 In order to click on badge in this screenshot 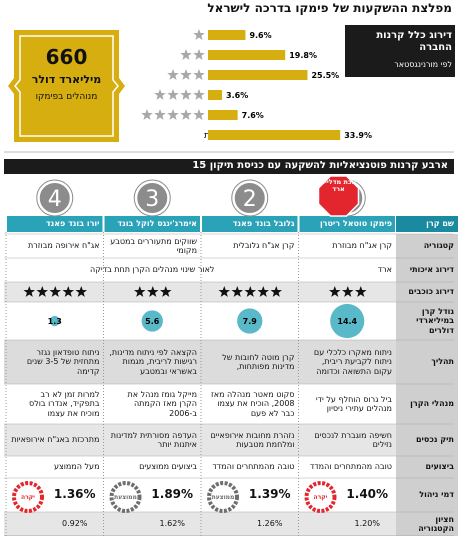, I will do `click(338, 196)`.